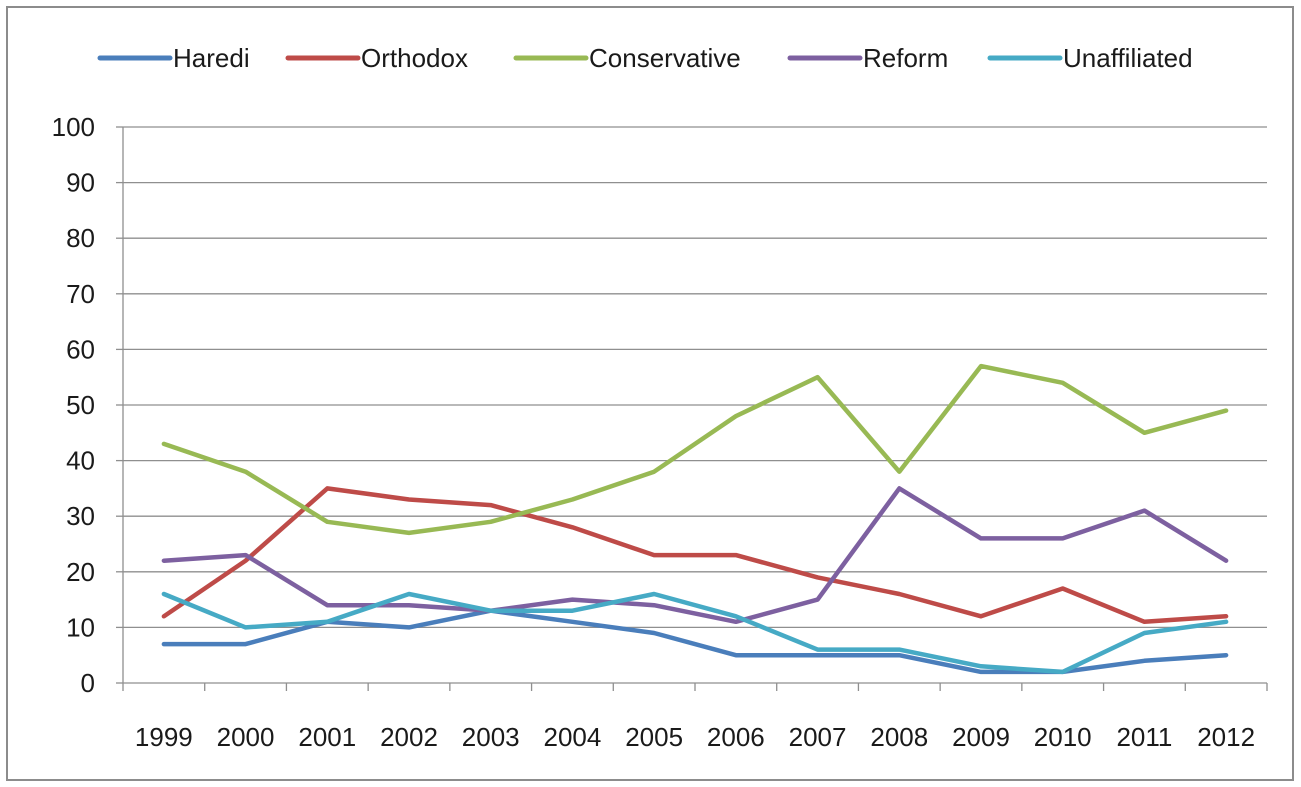 The width and height of the screenshot is (1301, 787). I want to click on y-tick-label: 0, so click(88, 683).